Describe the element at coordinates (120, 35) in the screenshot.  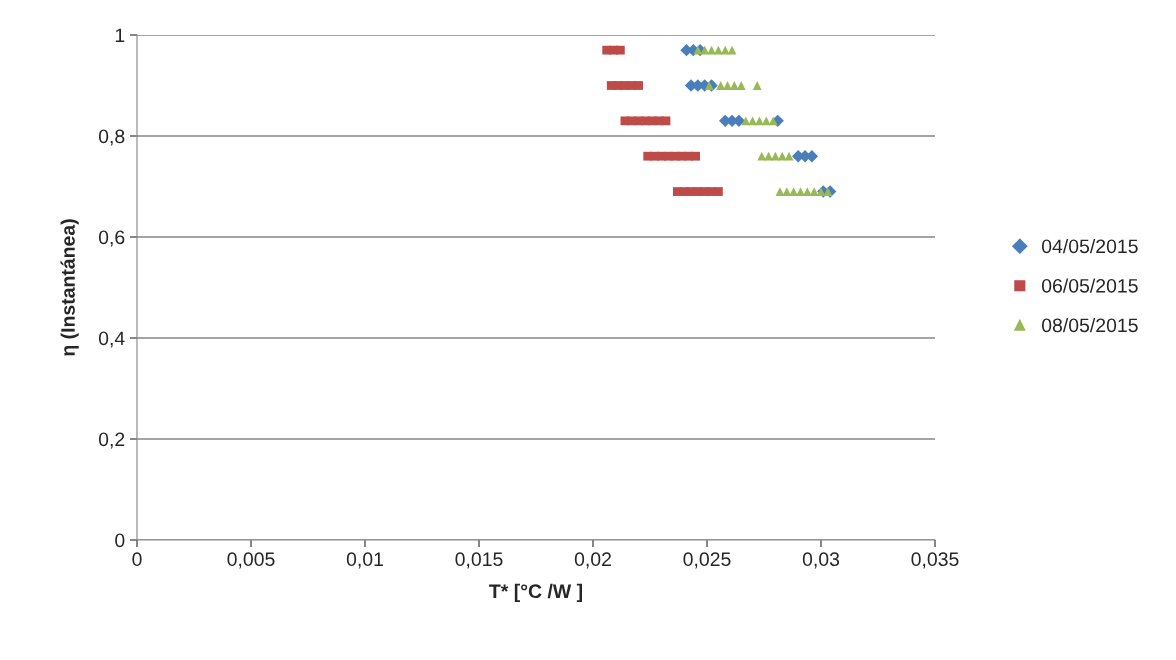
I see `y-tick-label: 1` at that location.